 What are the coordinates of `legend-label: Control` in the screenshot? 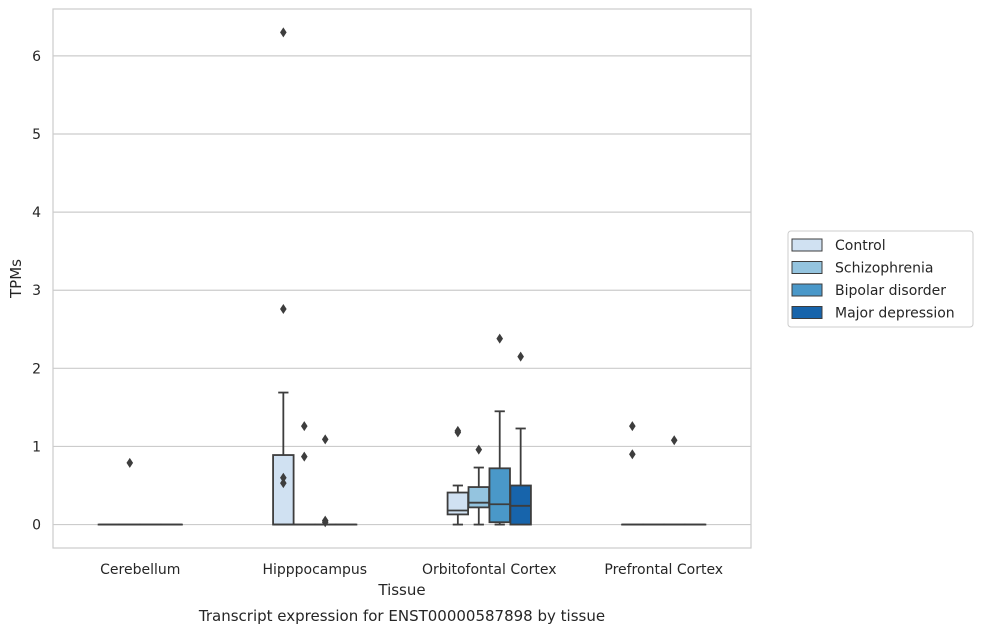 It's located at (860, 246).